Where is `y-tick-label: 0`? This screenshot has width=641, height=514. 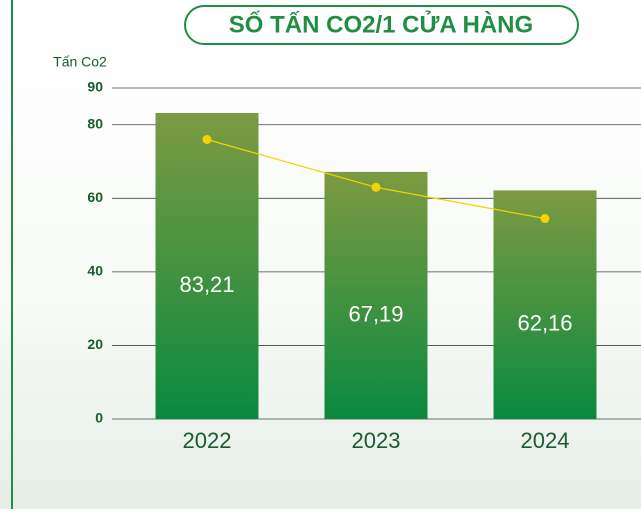 y-tick-label: 0 is located at coordinates (99, 418).